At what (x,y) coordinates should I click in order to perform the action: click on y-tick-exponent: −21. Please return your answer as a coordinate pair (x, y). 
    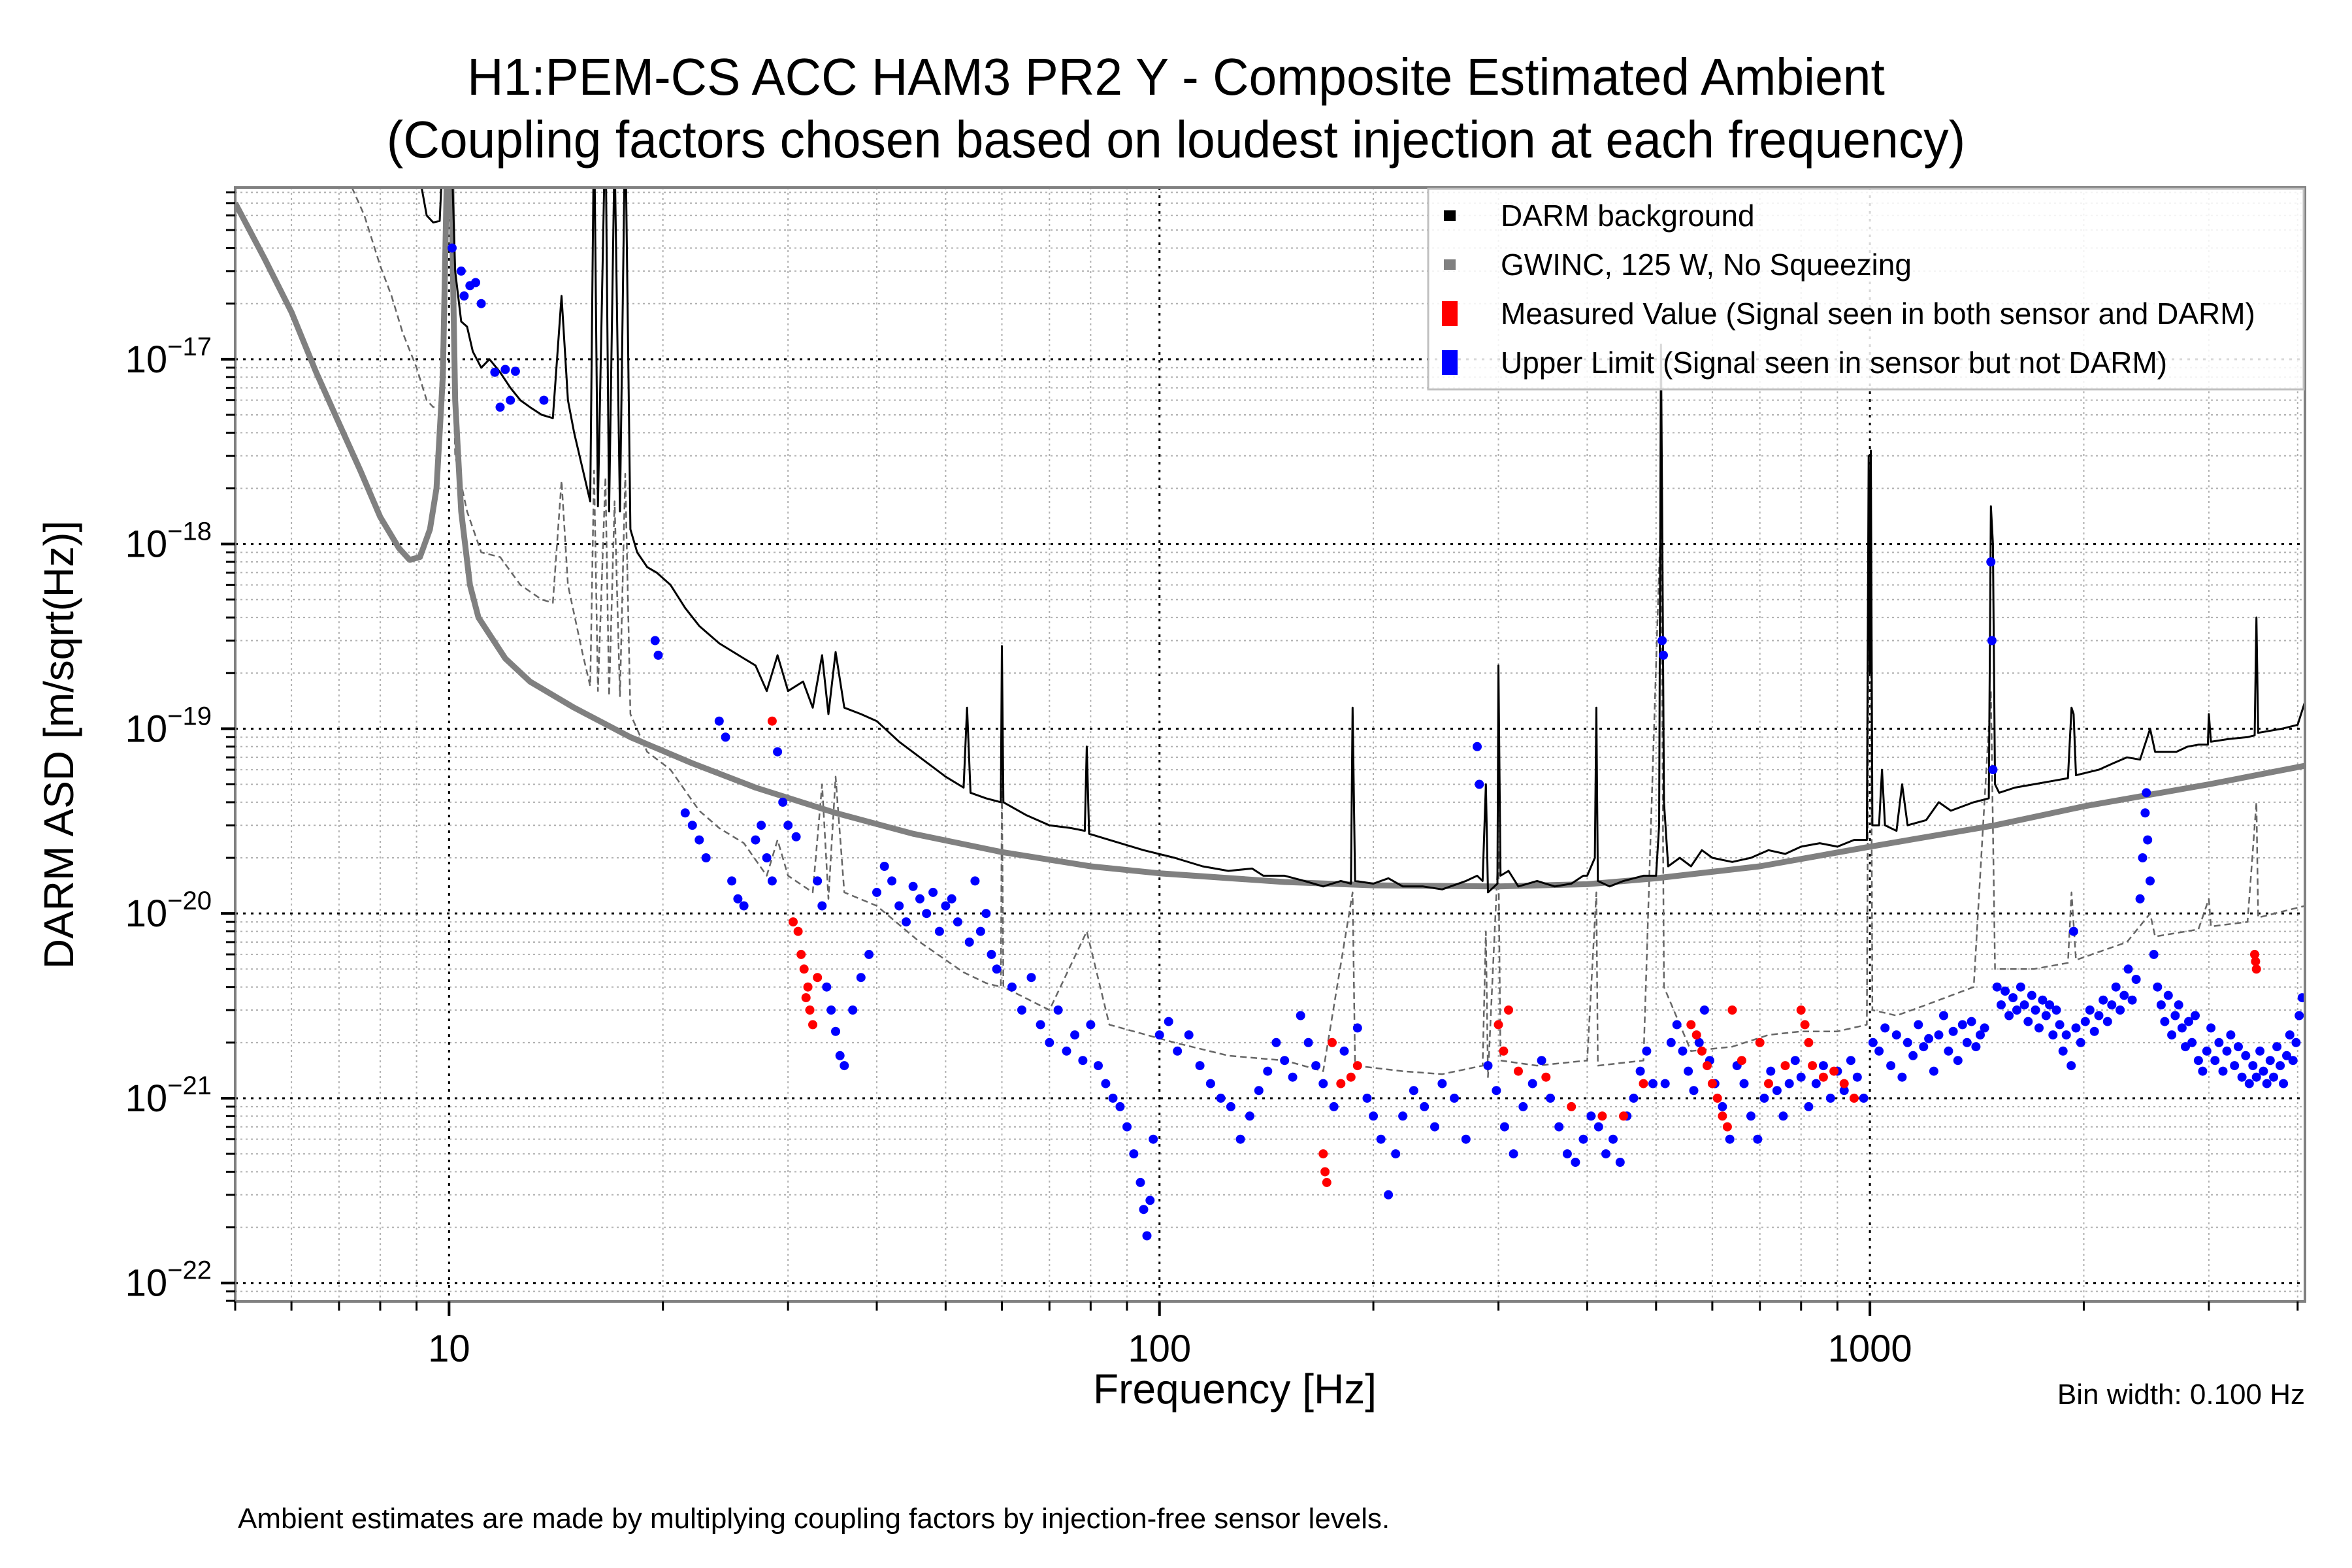
    Looking at the image, I should click on (189, 1085).